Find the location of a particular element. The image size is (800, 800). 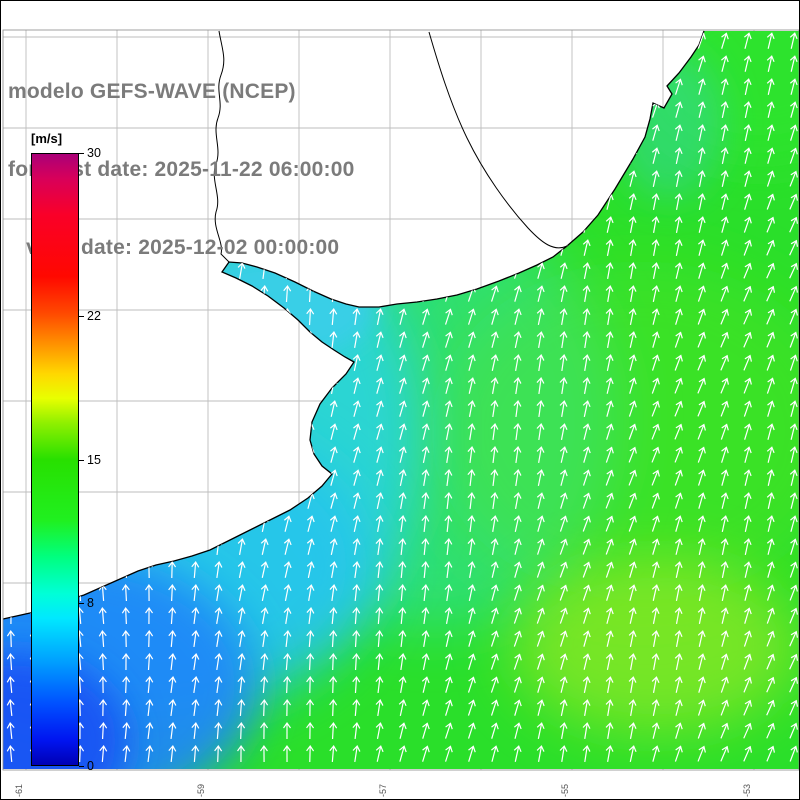

model-title: modelo GEFS-WAVE (NCEP) is located at coordinates (152, 91).